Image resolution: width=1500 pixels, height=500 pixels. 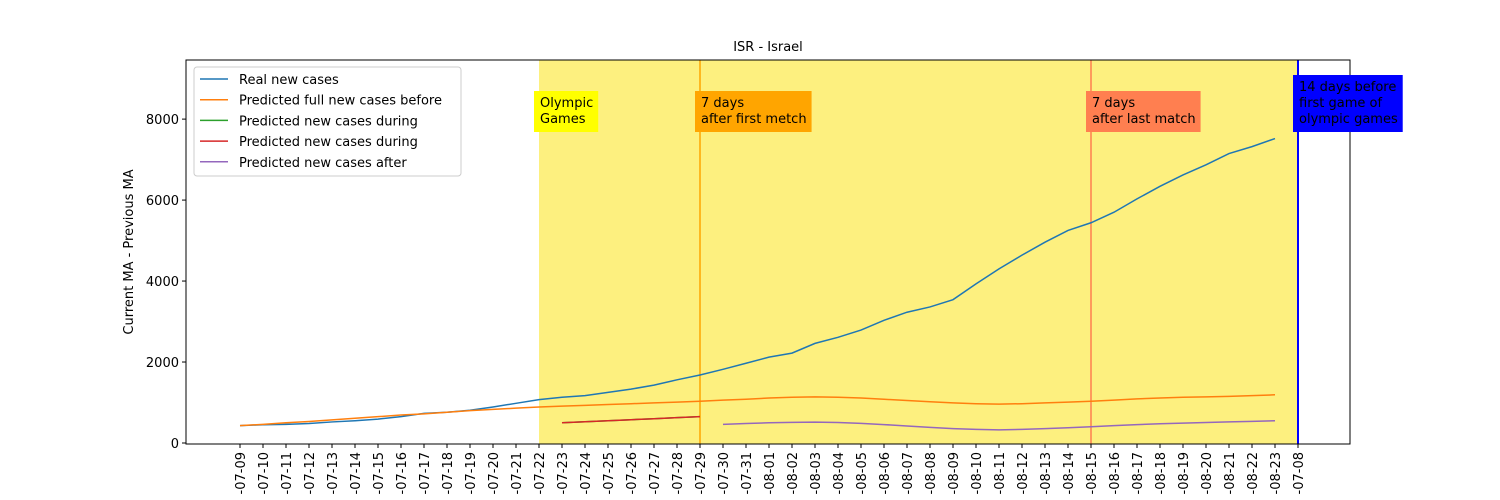 I want to click on x-tick-label: -08-16, so click(x=1115, y=473).